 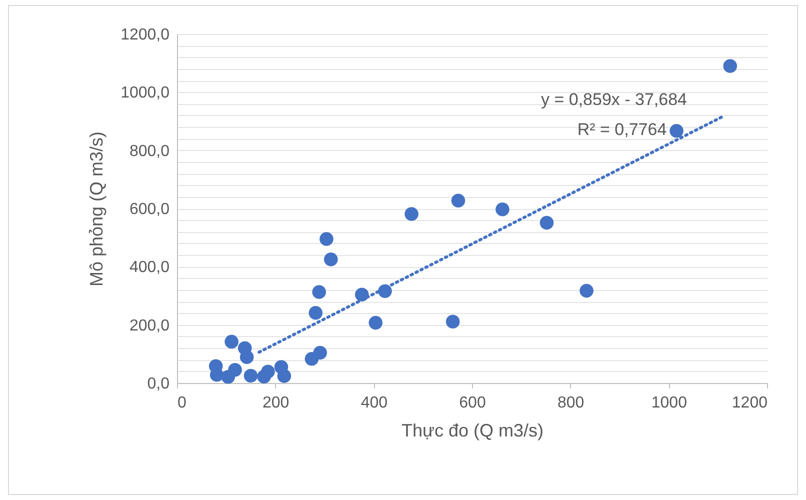 What do you see at coordinates (669, 403) in the screenshot?
I see `x-tick-label: 1000` at bounding box center [669, 403].